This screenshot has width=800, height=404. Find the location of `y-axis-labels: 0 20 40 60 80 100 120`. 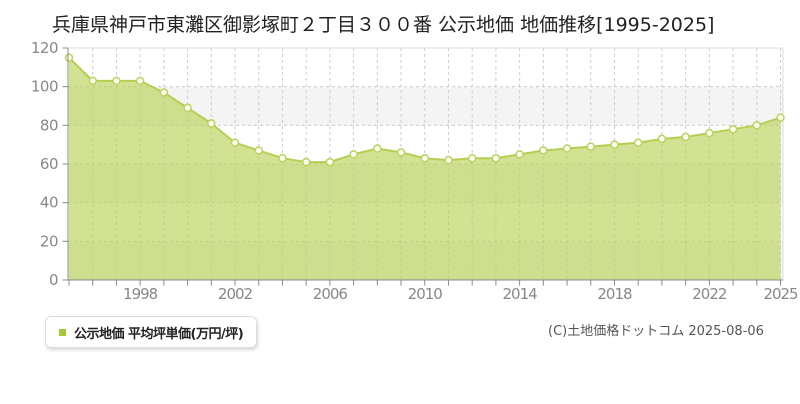

y-axis-labels: 0 20 40 60 80 100 120 is located at coordinates (45, 164).